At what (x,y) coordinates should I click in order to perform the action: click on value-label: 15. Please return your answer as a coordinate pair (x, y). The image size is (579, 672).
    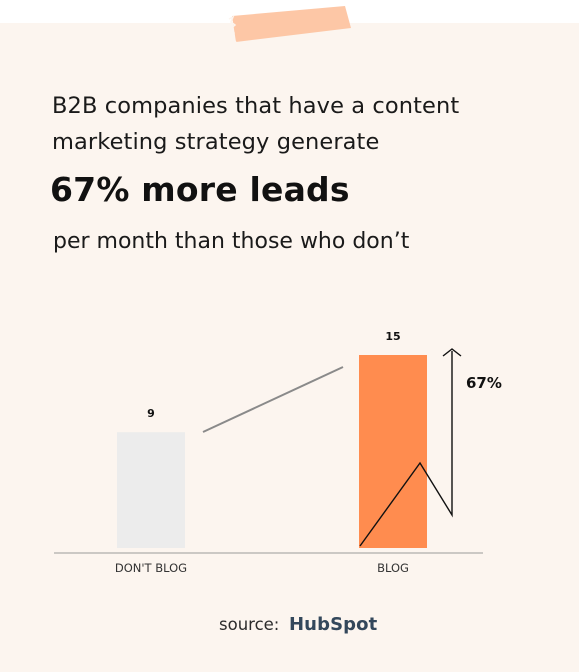
    Looking at the image, I should click on (392, 336).